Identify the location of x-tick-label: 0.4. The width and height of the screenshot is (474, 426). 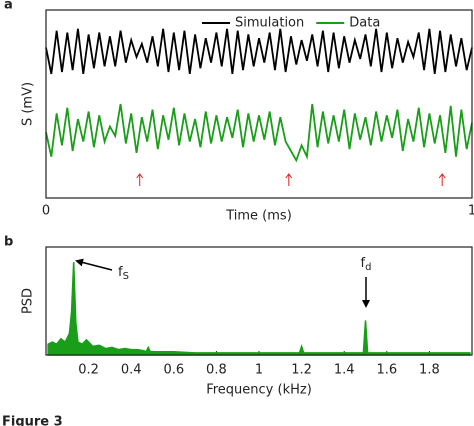
(131, 370).